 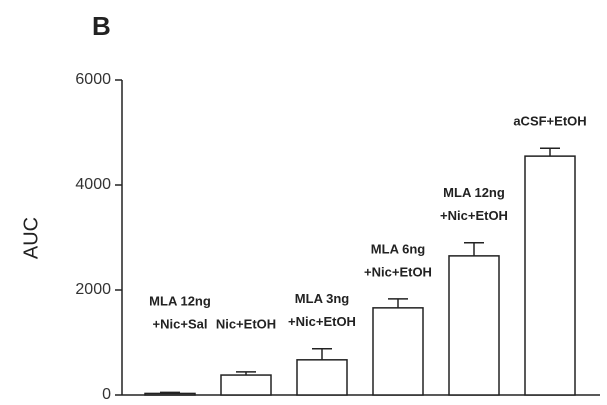 What do you see at coordinates (180, 323) in the screenshot?
I see `category-label: +Nic+Sal` at bounding box center [180, 323].